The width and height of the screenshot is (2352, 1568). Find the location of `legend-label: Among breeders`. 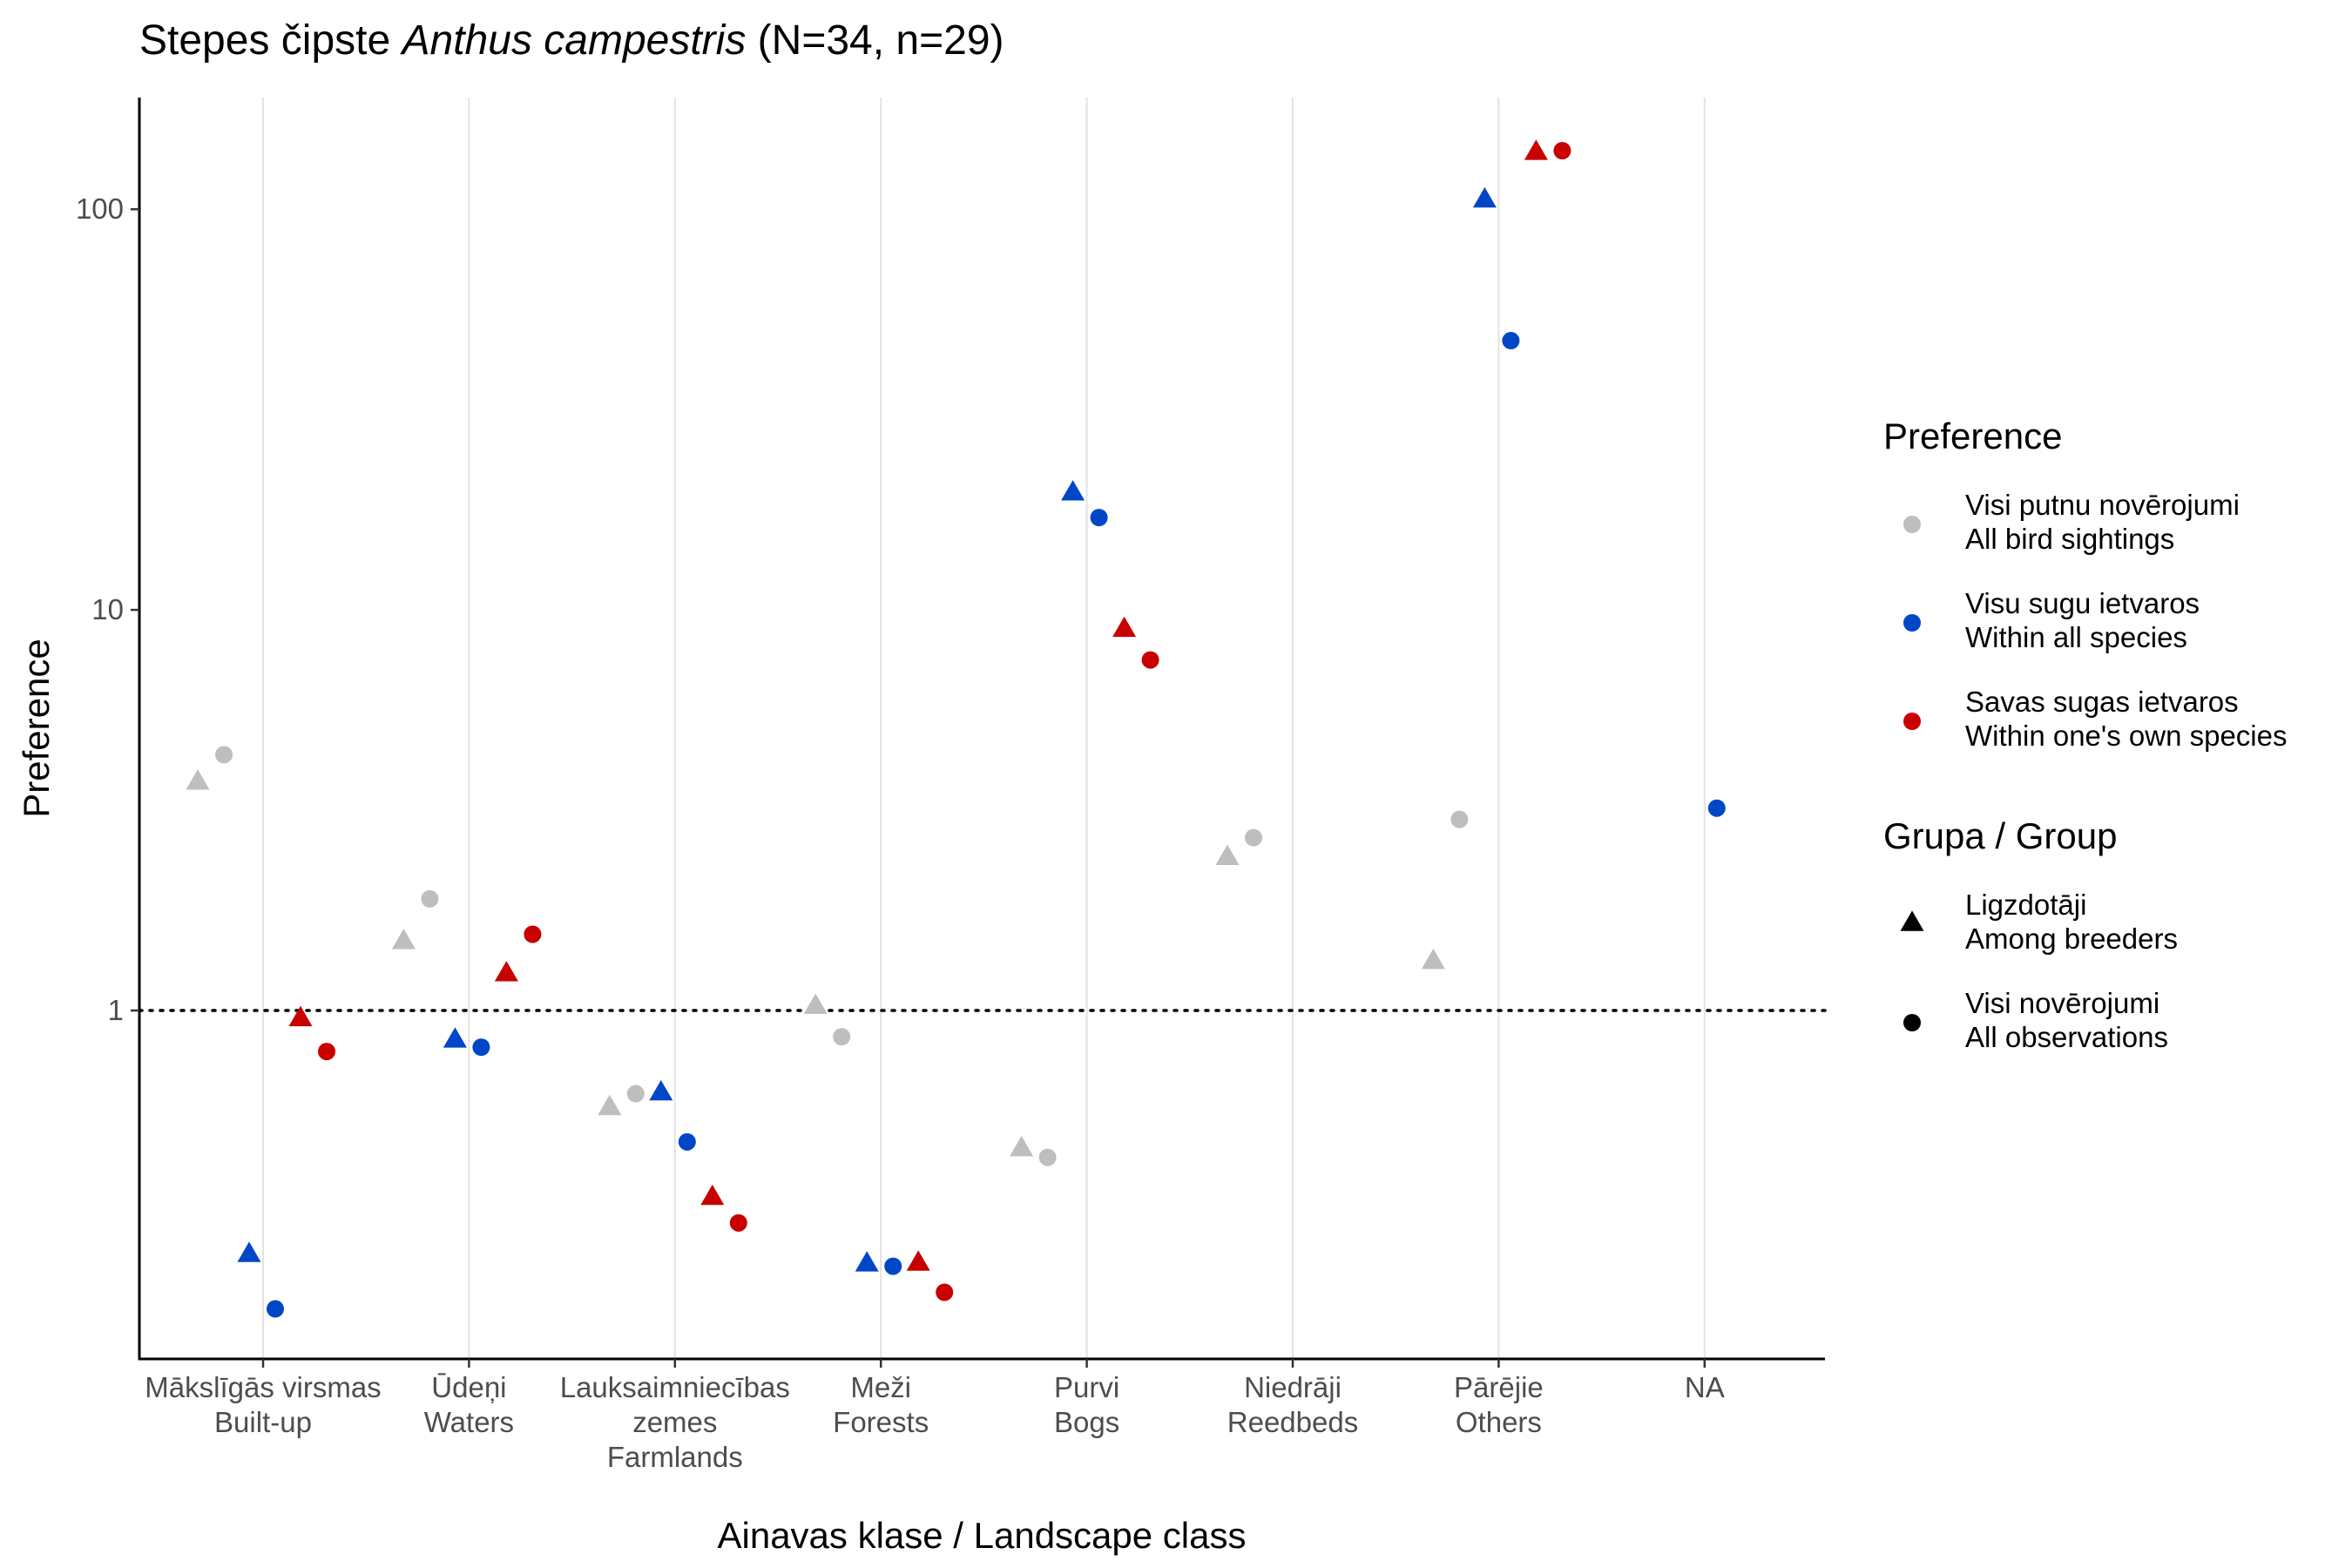

legend-label: Among breeders is located at coordinates (2072, 939).